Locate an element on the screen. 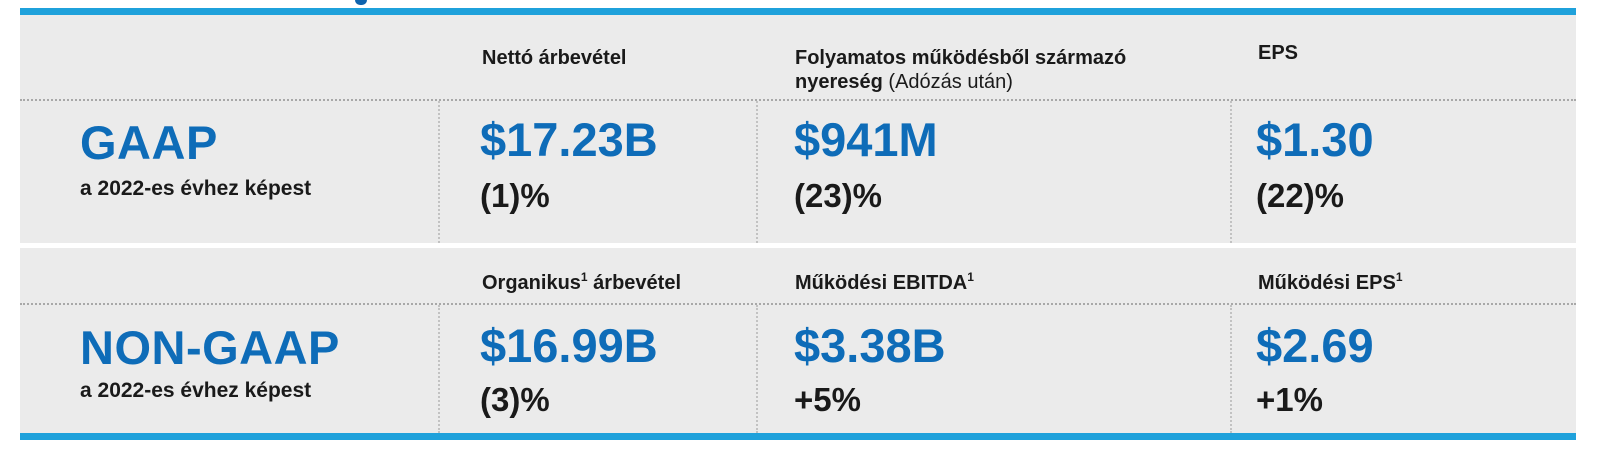 This screenshot has height=465, width=1600. bottom-accent-bar is located at coordinates (798, 436).